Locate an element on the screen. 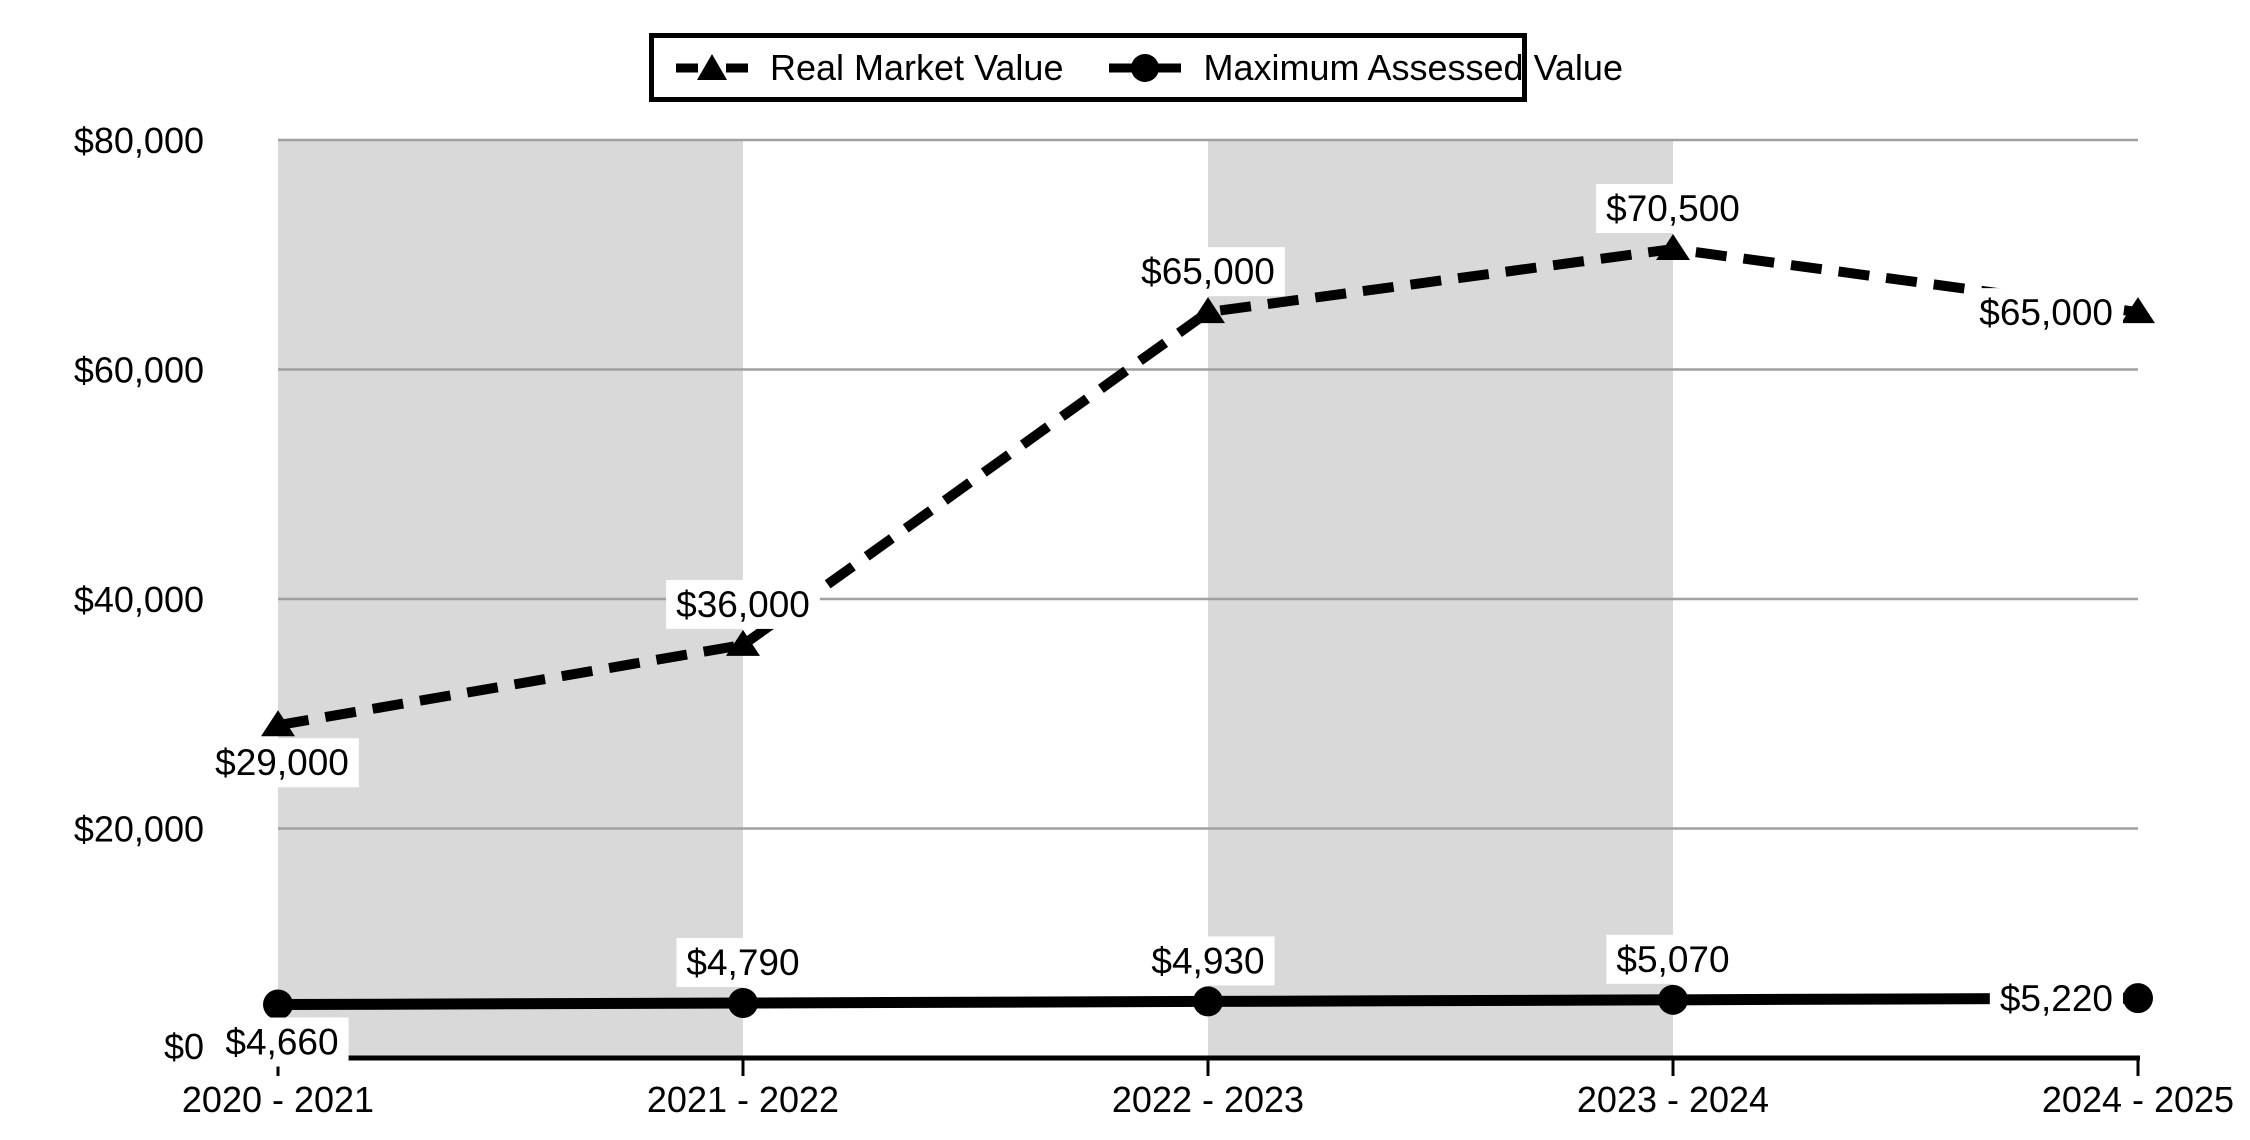 This screenshot has width=2250, height=1140. x-axis-category-label: 2023 - 2024 is located at coordinates (1673, 1099).